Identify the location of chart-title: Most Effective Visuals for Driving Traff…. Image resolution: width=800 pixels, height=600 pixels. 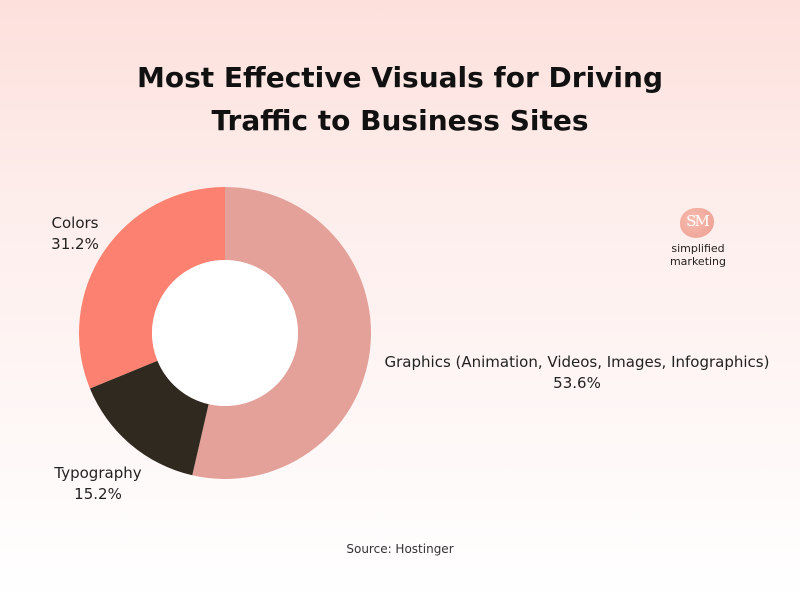
(400, 99).